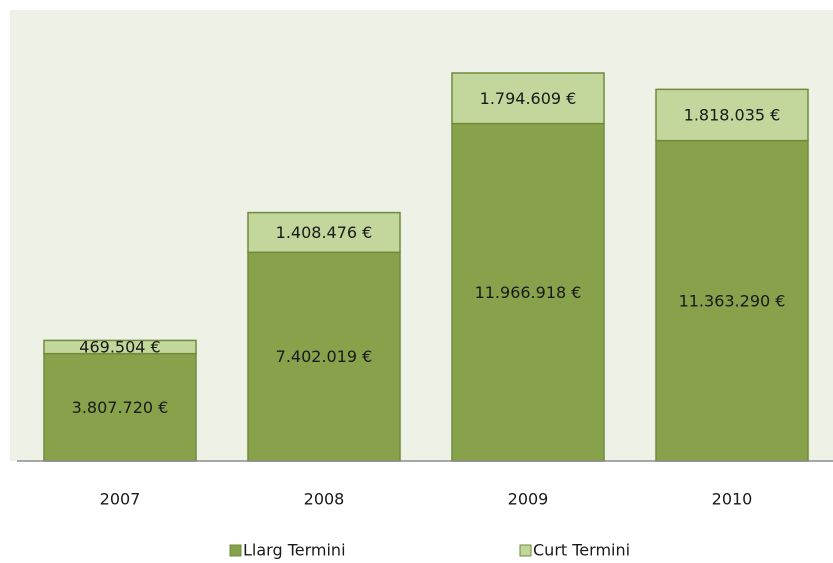 This screenshot has width=833, height=563. I want to click on data-label: 7.402.019 €, so click(324, 356).